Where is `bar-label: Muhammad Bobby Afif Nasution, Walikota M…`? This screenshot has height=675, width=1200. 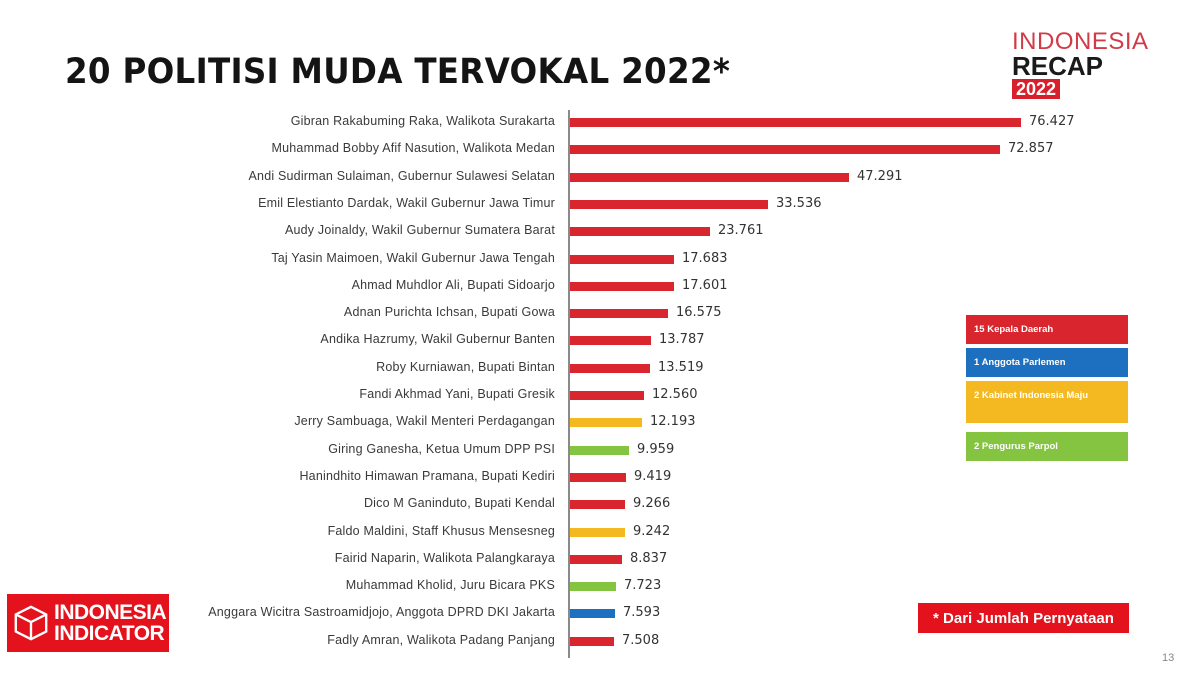 bar-label: Muhammad Bobby Afif Nasution, Walikota M… is located at coordinates (413, 148).